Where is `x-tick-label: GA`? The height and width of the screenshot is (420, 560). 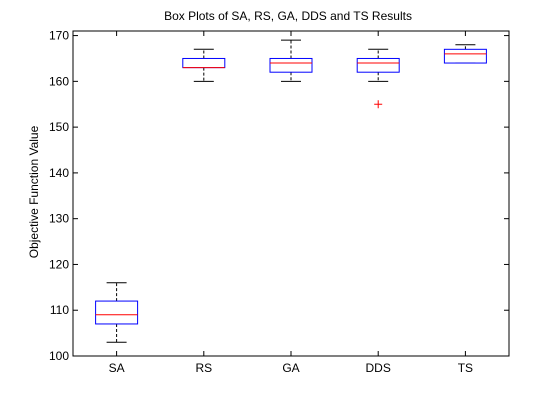 x-tick-label: GA is located at coordinates (290, 368).